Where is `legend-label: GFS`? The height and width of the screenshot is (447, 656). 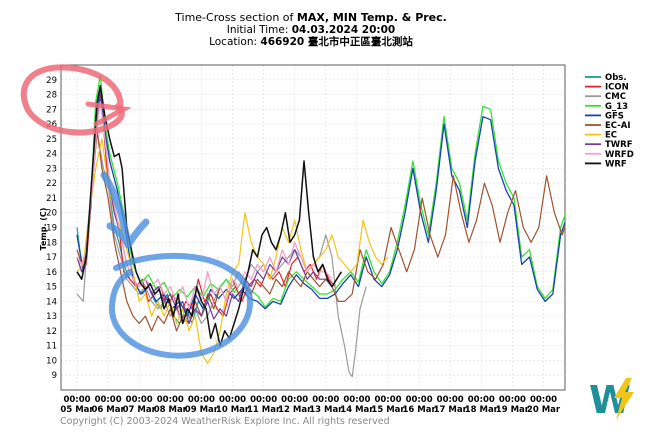
legend-label: GFS is located at coordinates (614, 116).